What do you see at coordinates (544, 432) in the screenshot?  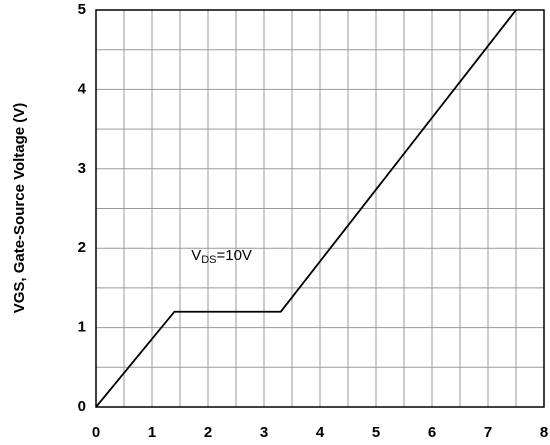 I see `x-tick-label: 8` at bounding box center [544, 432].